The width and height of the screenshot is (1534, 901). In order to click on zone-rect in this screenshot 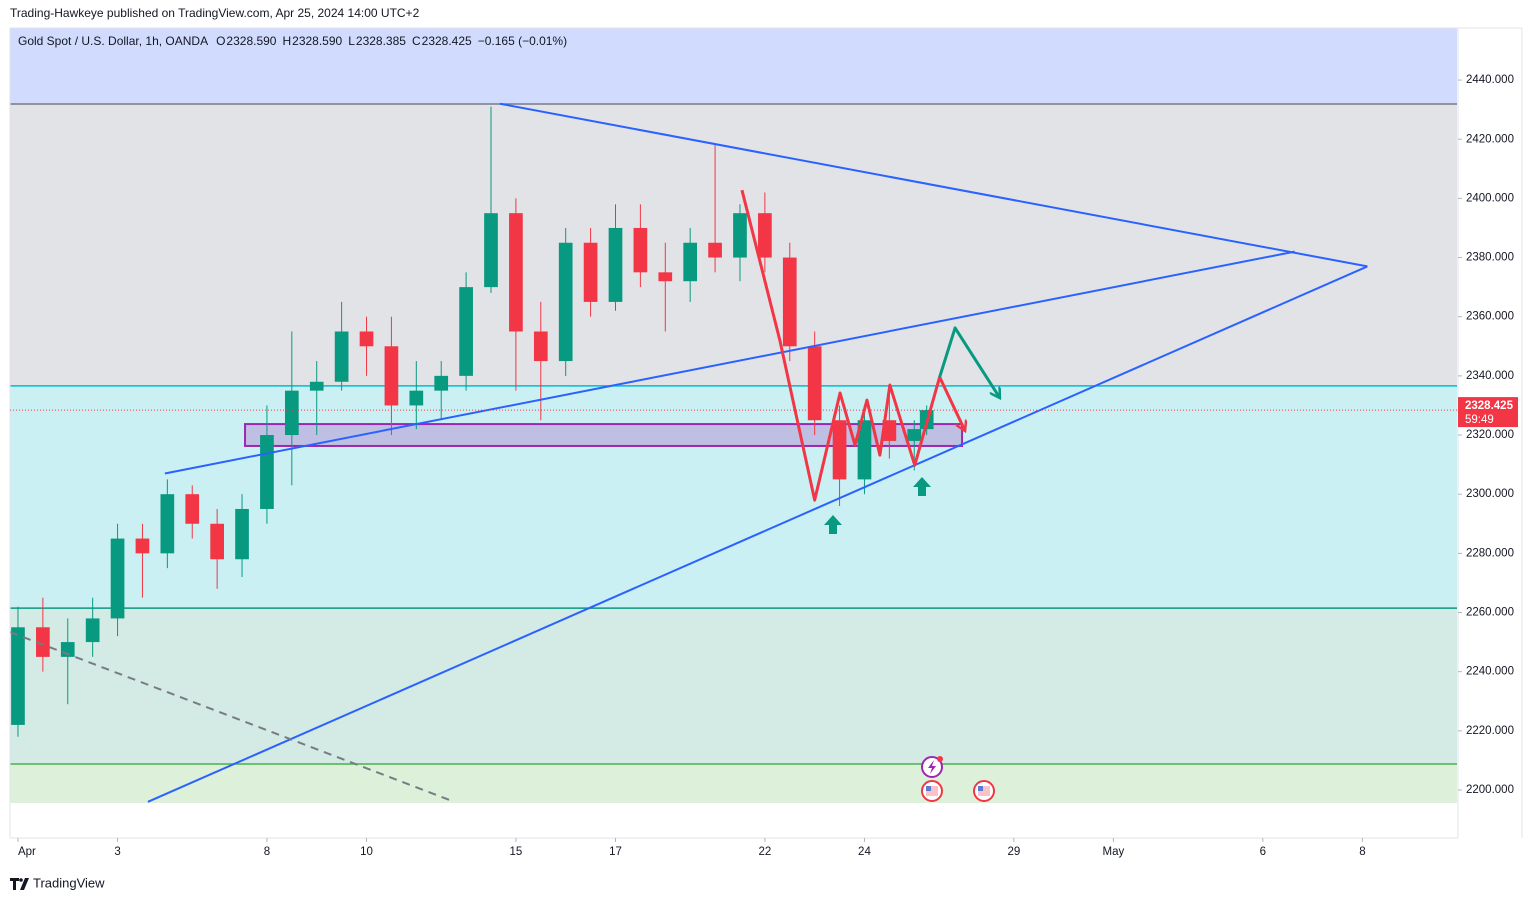, I will do `click(604, 435)`.